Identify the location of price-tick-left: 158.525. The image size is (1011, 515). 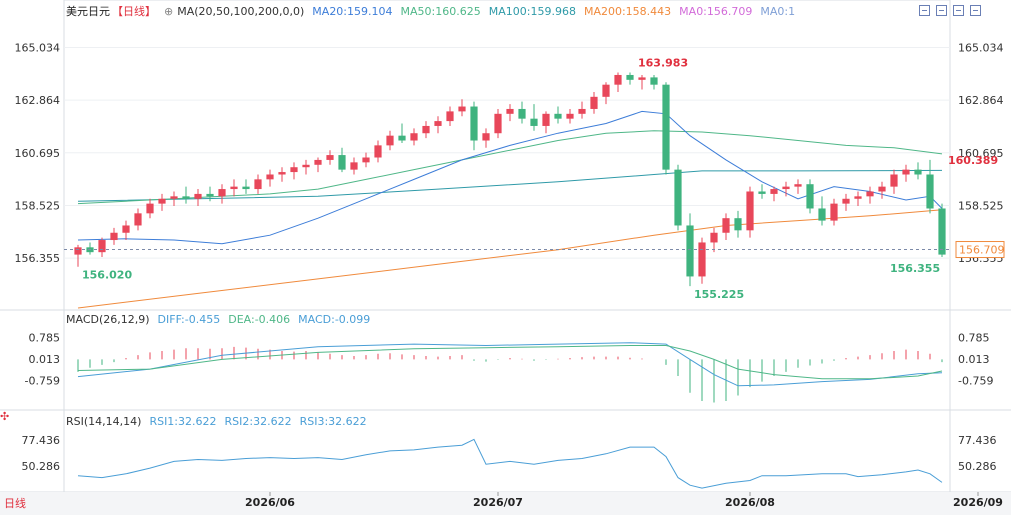
(38, 205).